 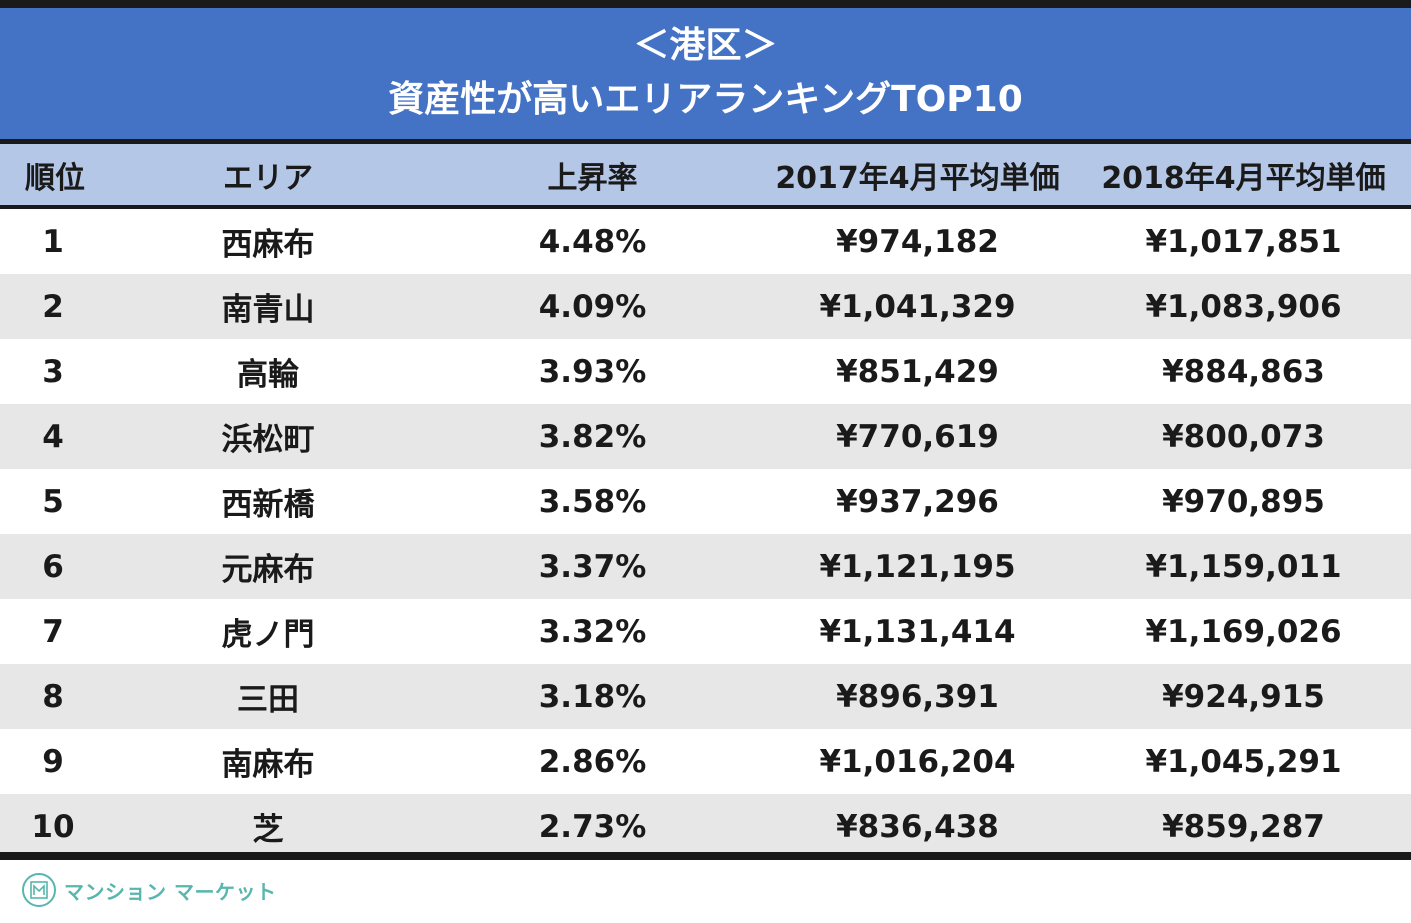 What do you see at coordinates (705, 99) in the screenshot?
I see `title-line-2: 資産性が高いエリアランキングTOP10` at bounding box center [705, 99].